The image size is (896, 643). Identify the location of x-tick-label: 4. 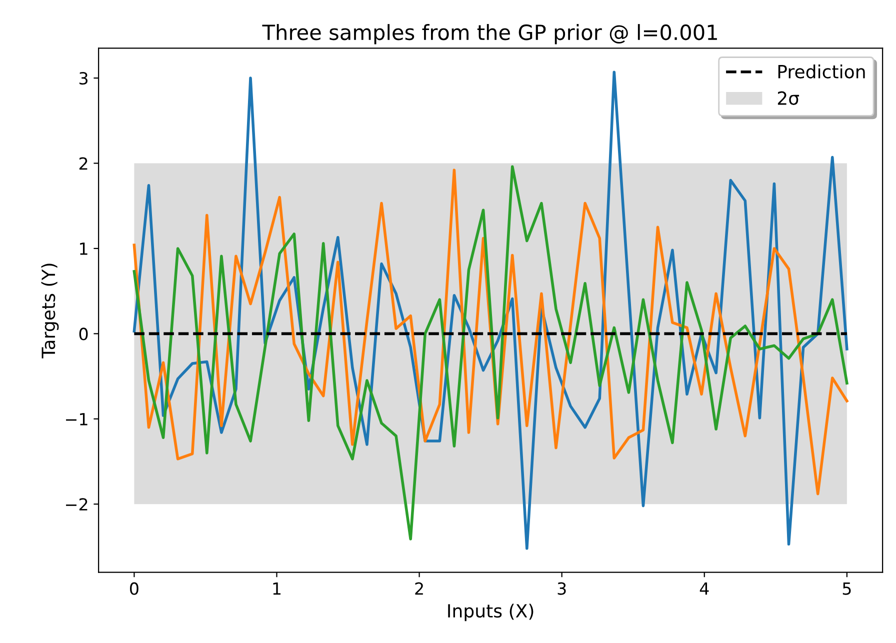
(704, 588).